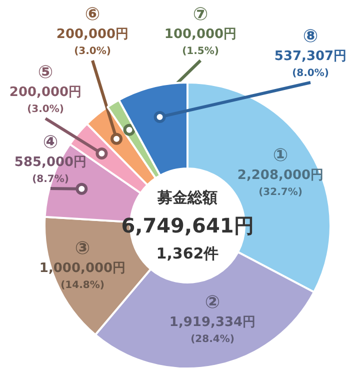  What do you see at coordinates (187, 253) in the screenshot?
I see `text: 1,362件` at bounding box center [187, 253].